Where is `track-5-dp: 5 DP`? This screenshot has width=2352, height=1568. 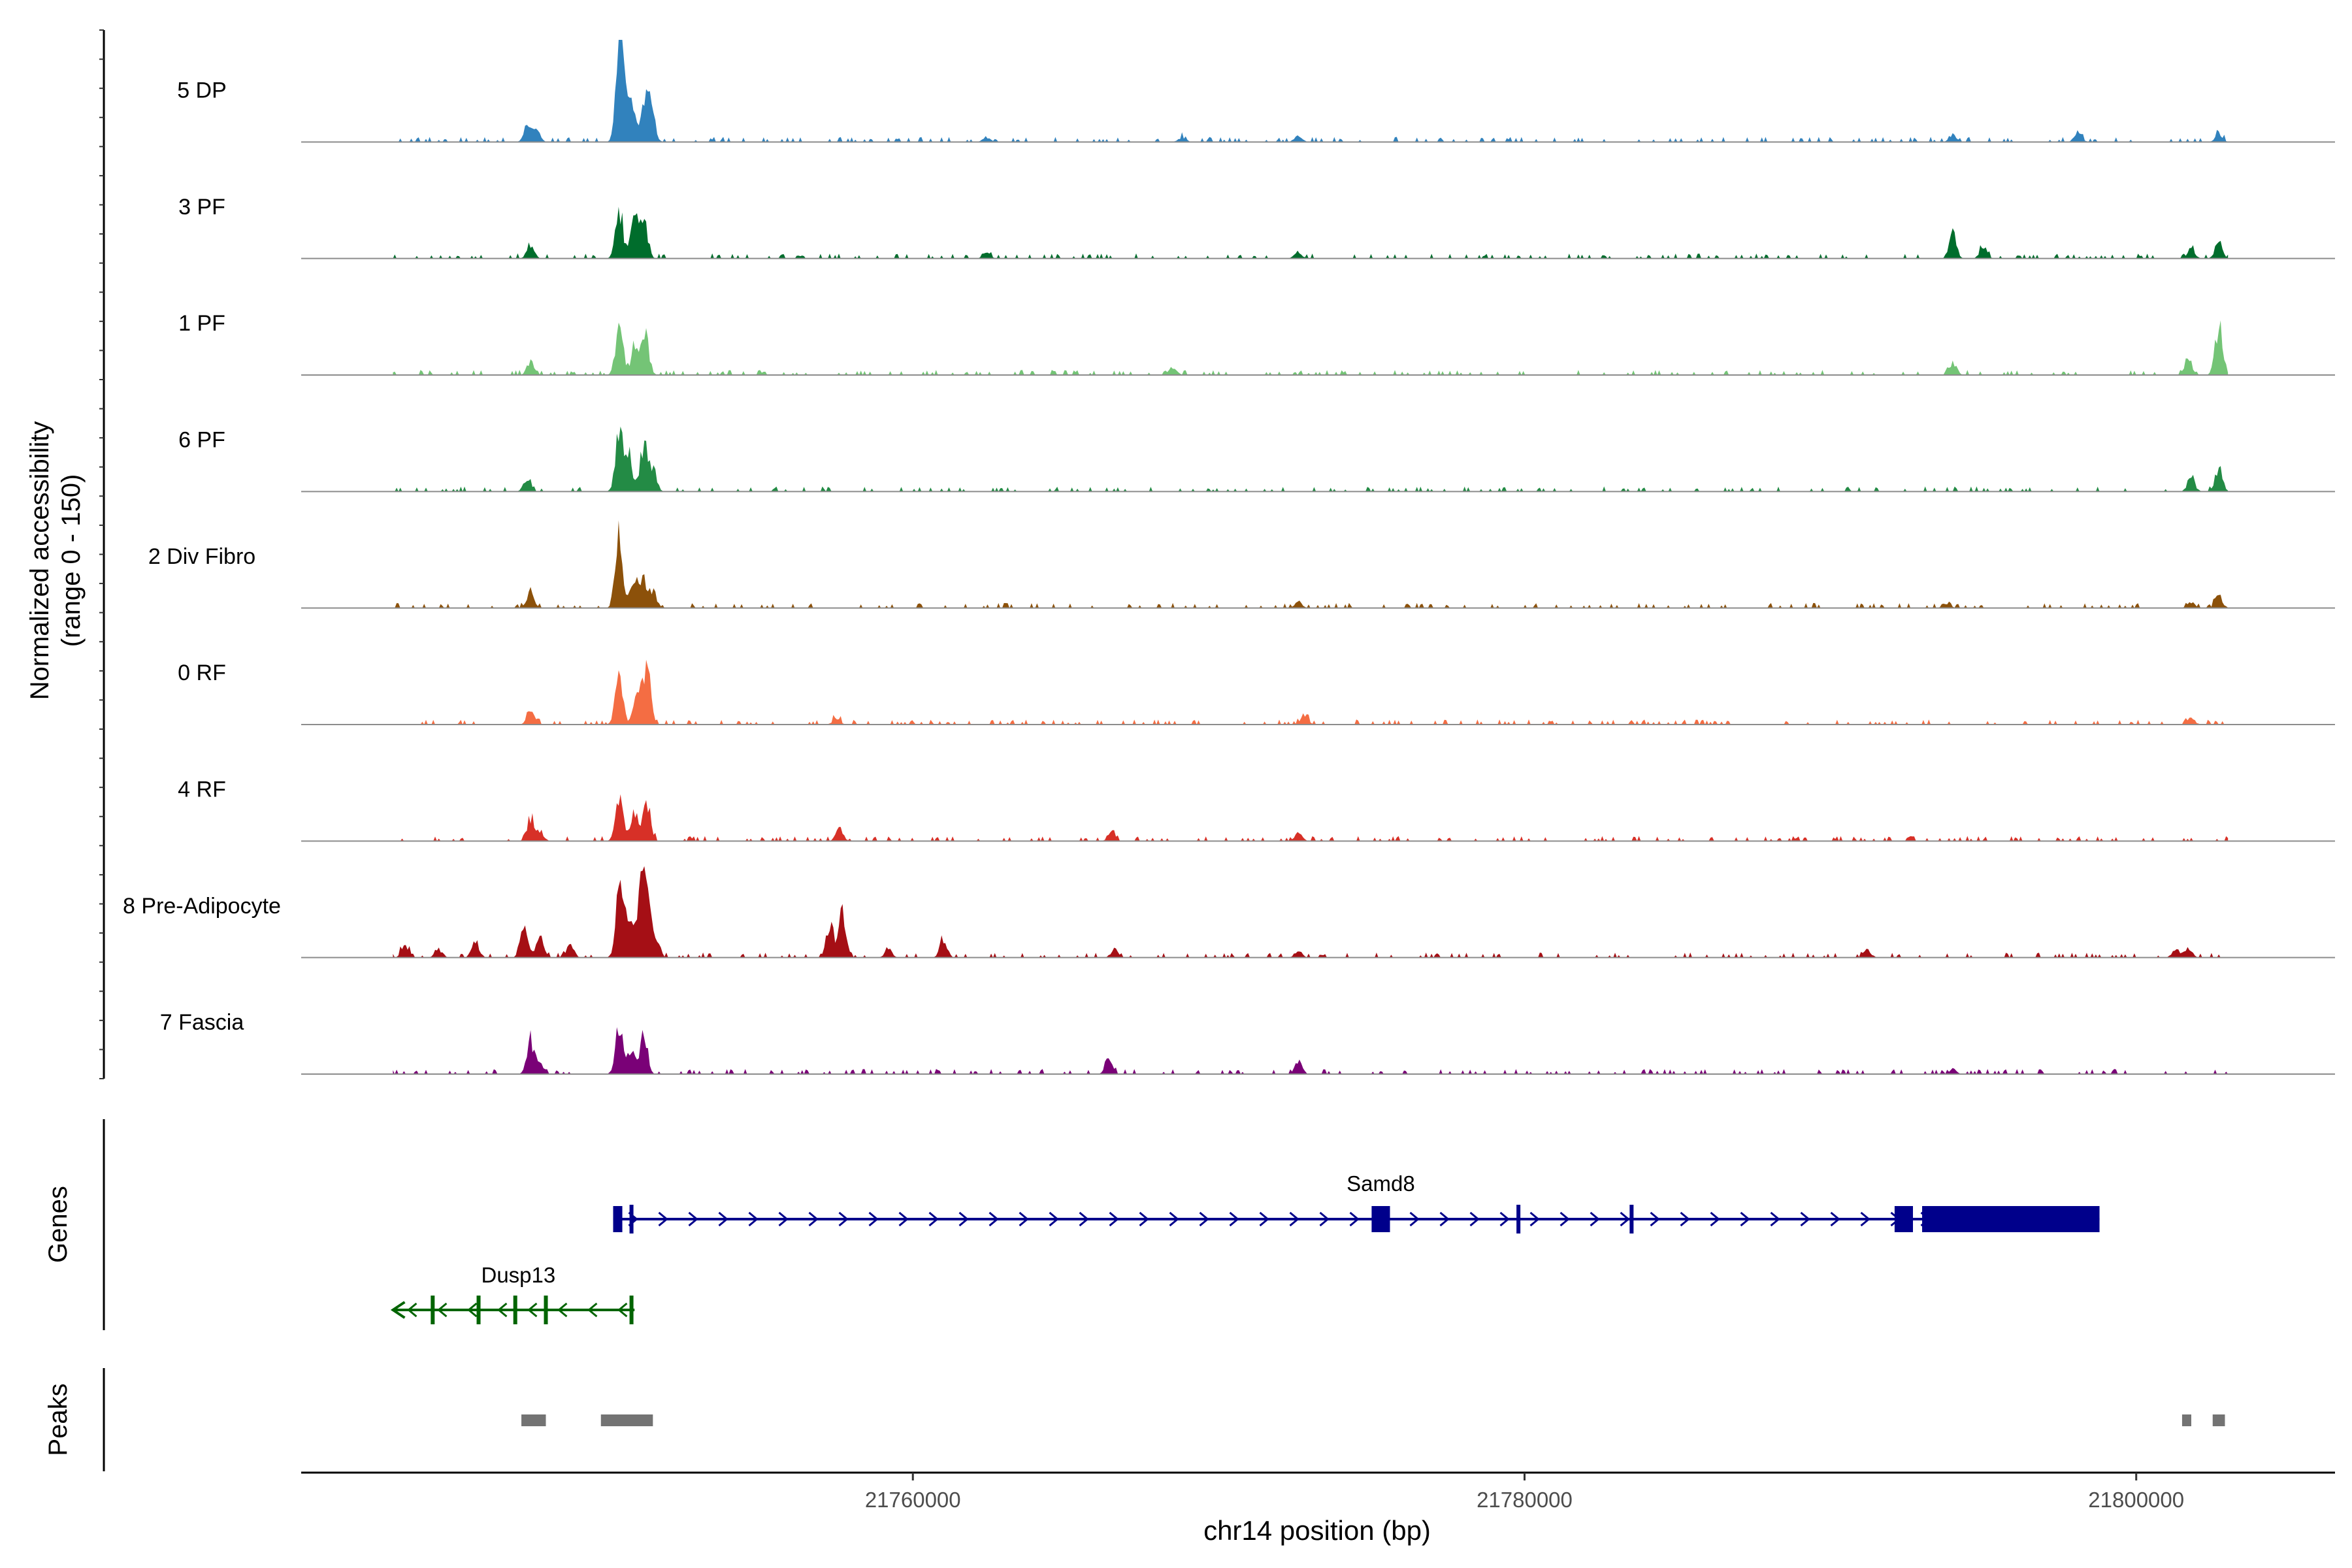
track-5-dp: 5 DP is located at coordinates (1256, 91).